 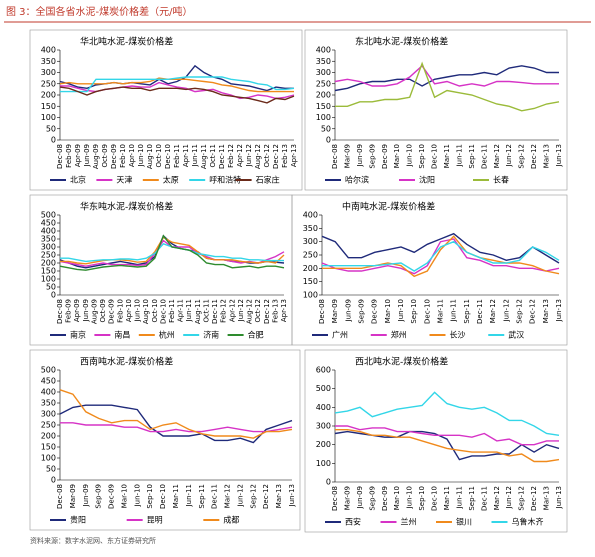 What do you see at coordinates (122, 335) in the screenshot?
I see `legend-label: 南昌` at bounding box center [122, 335].